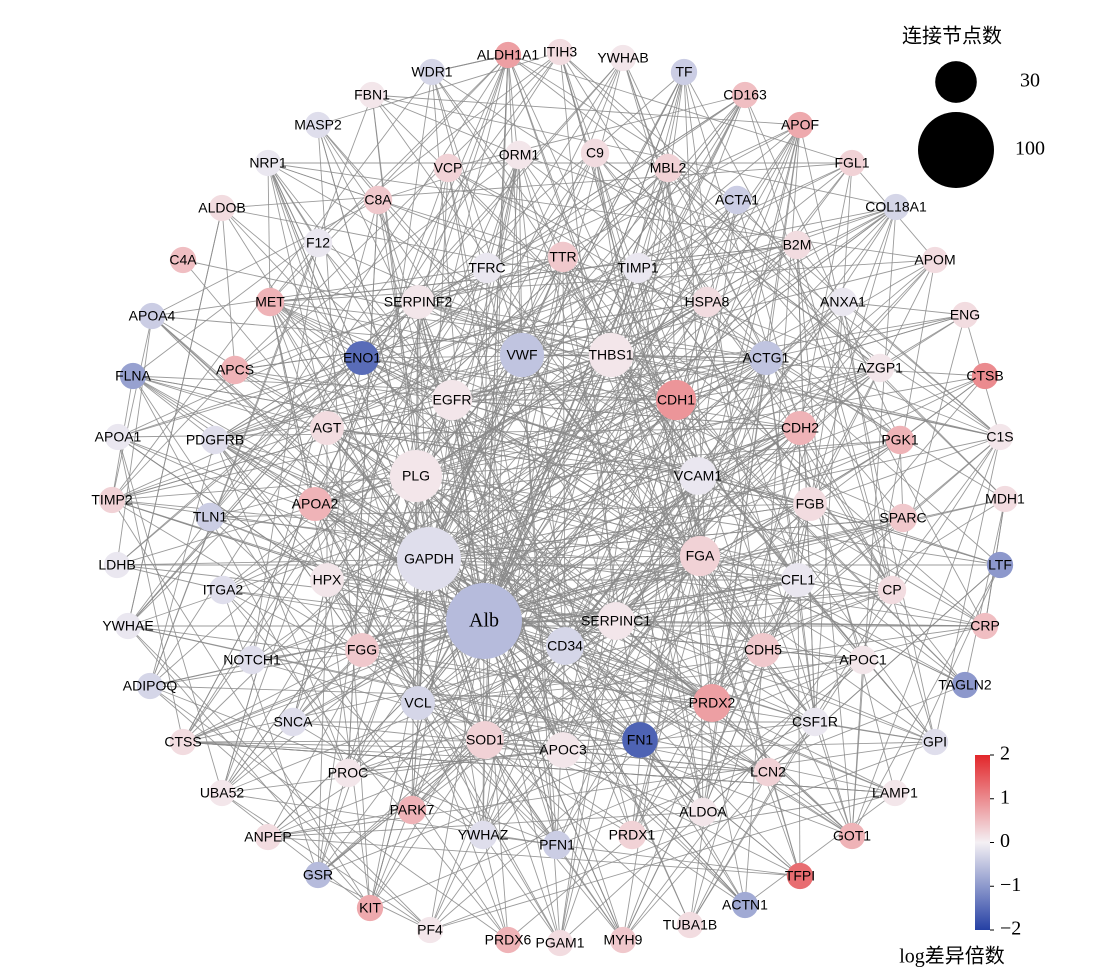 This screenshot has width=1104, height=980. Describe the element at coordinates (416, 476) in the screenshot. I see `node-label: PLG` at that location.